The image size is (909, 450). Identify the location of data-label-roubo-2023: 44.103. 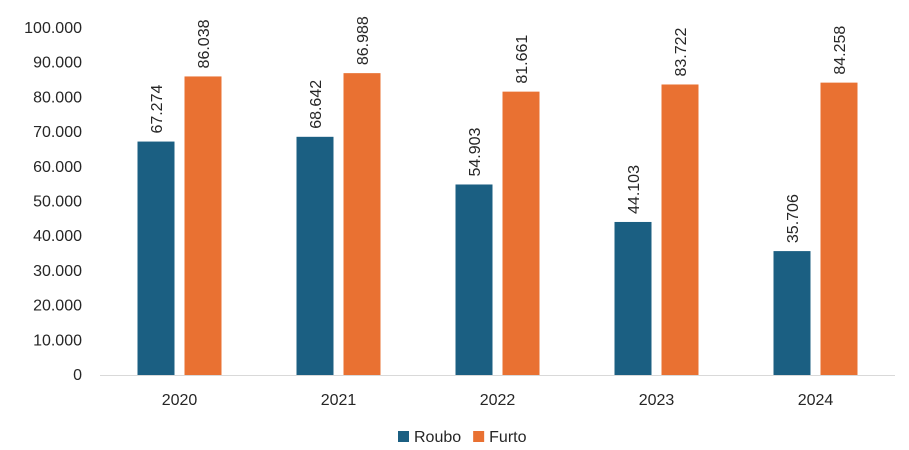
(634, 189).